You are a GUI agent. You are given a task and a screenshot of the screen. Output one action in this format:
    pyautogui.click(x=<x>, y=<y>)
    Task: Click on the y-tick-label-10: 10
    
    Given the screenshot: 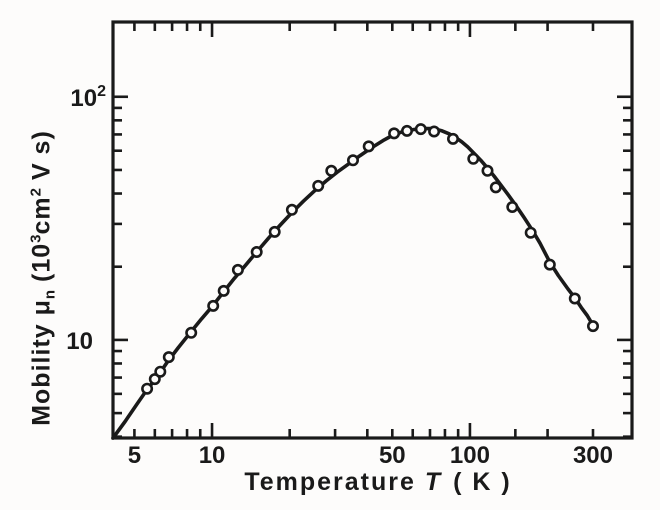 What is the action you would take?
    pyautogui.click(x=79, y=341)
    